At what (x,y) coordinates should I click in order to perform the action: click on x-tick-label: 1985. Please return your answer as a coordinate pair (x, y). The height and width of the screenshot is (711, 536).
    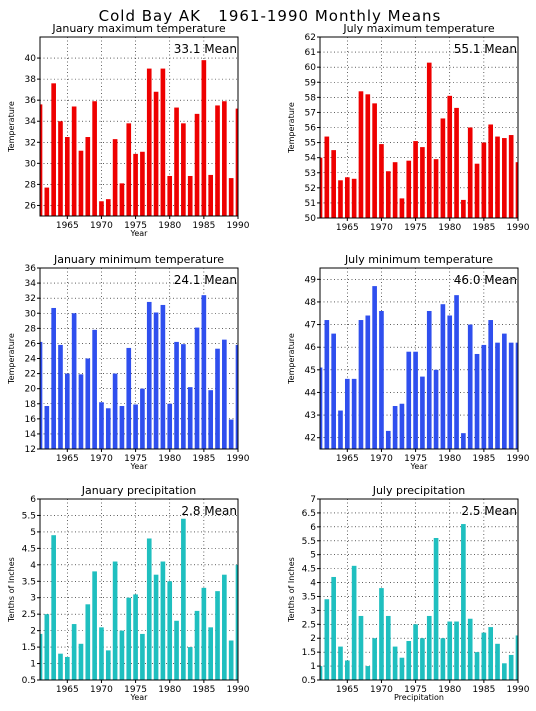
    Looking at the image, I should click on (483, 690).